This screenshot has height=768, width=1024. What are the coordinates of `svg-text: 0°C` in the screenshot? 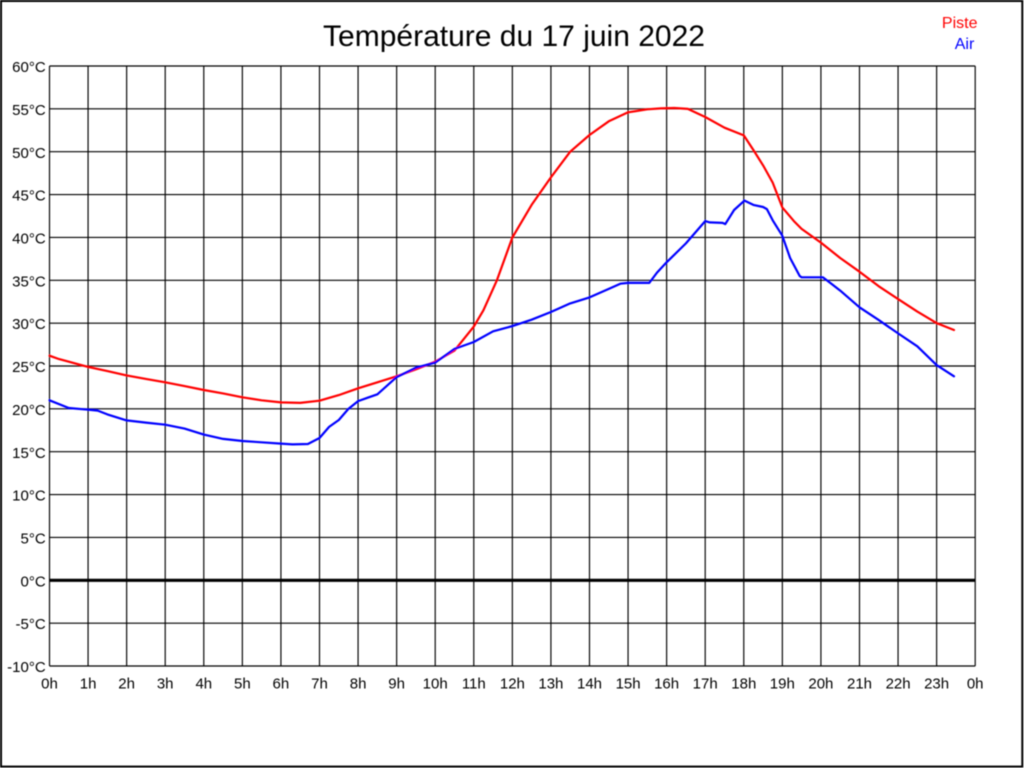 It's located at (33, 581).